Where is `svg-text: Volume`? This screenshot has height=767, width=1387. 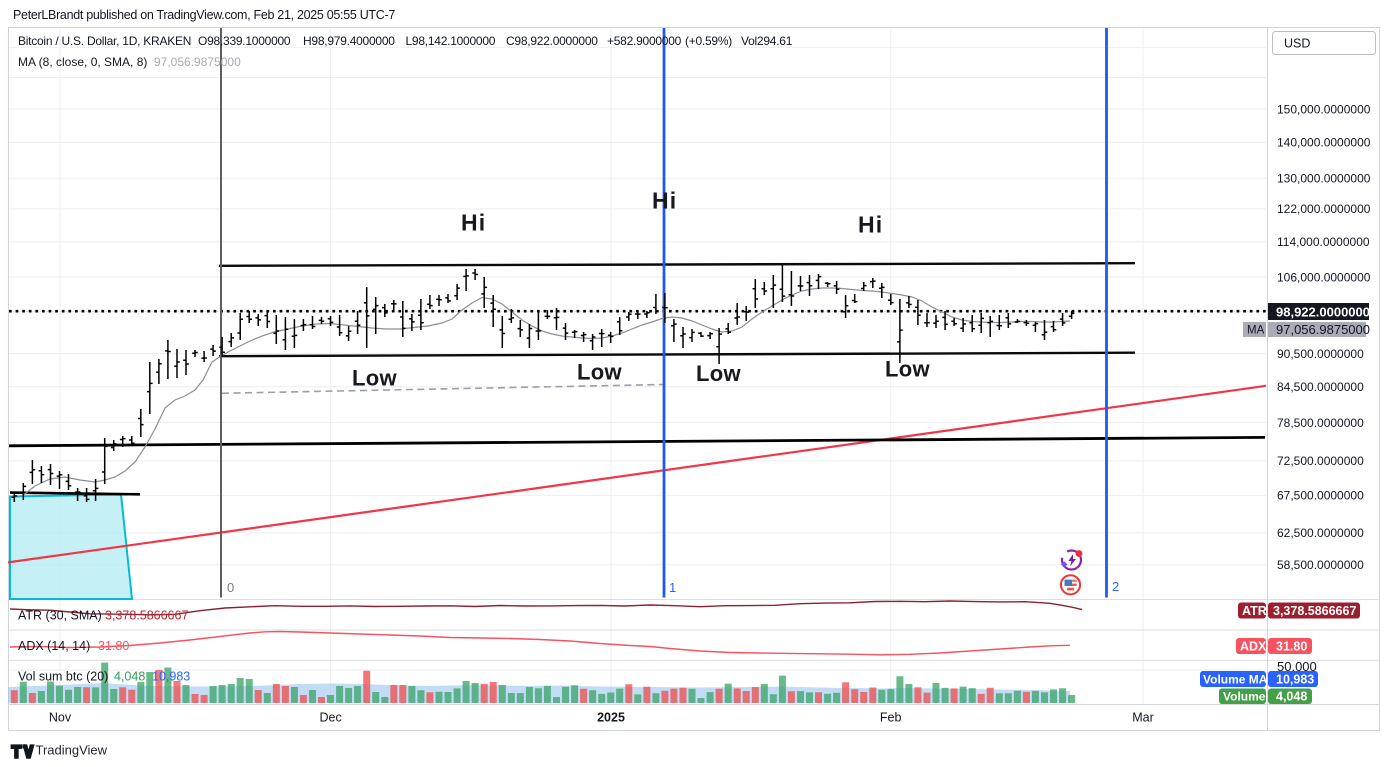 svg-text: Volume is located at coordinates (1244, 697).